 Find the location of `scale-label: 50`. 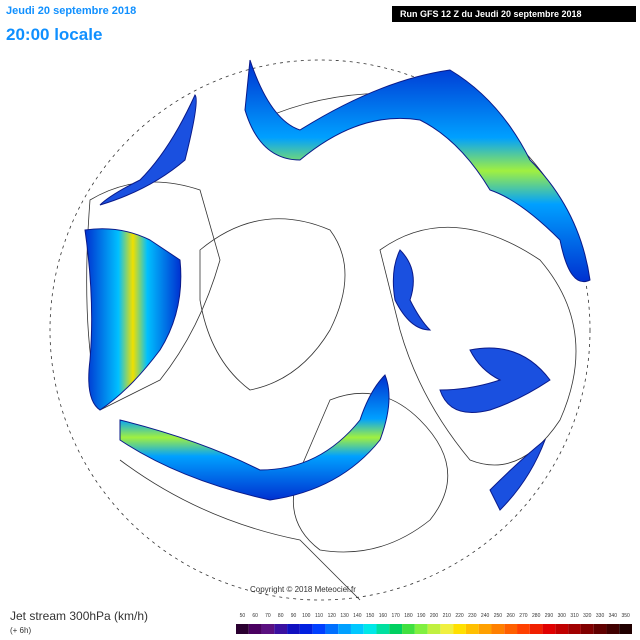

scale-label: 50 is located at coordinates (243, 616).